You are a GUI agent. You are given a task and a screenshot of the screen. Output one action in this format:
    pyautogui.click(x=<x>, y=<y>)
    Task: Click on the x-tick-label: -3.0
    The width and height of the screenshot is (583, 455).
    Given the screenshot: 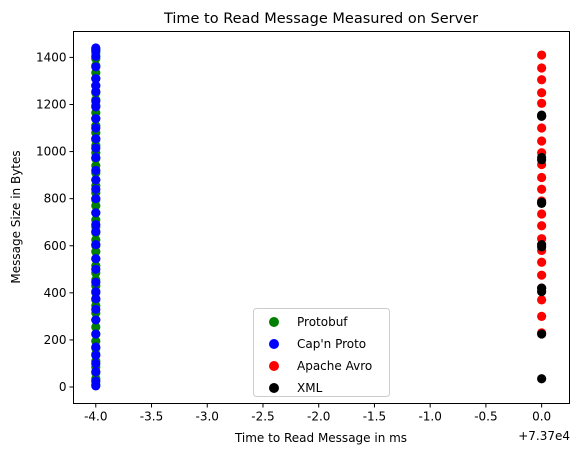 What is the action you would take?
    pyautogui.click(x=207, y=417)
    